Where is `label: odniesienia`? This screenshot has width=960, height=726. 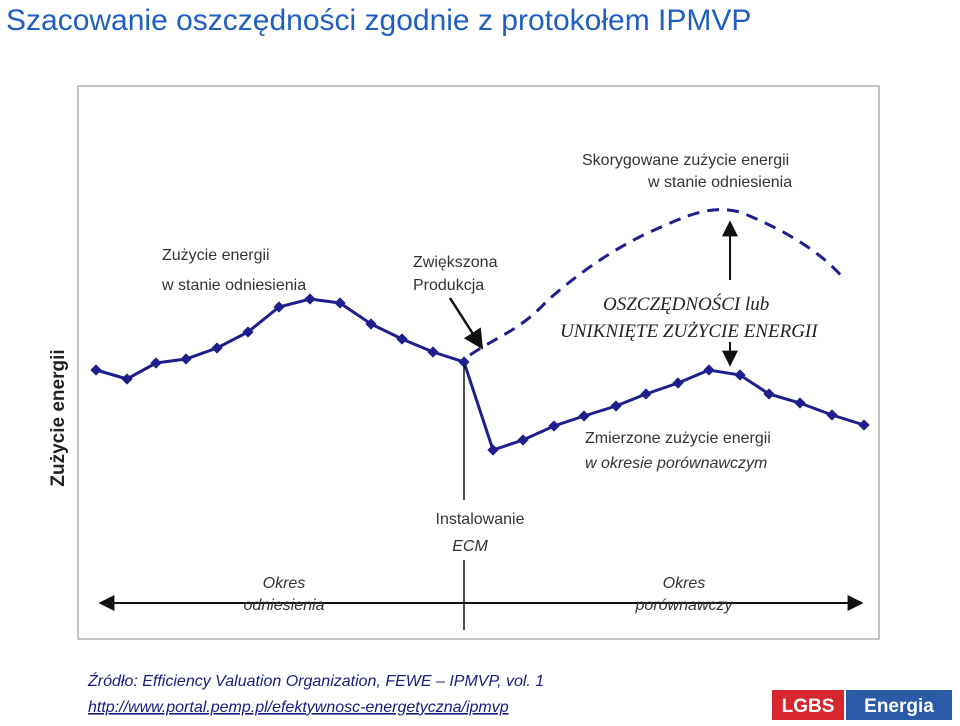 label: odniesienia is located at coordinates (284, 605).